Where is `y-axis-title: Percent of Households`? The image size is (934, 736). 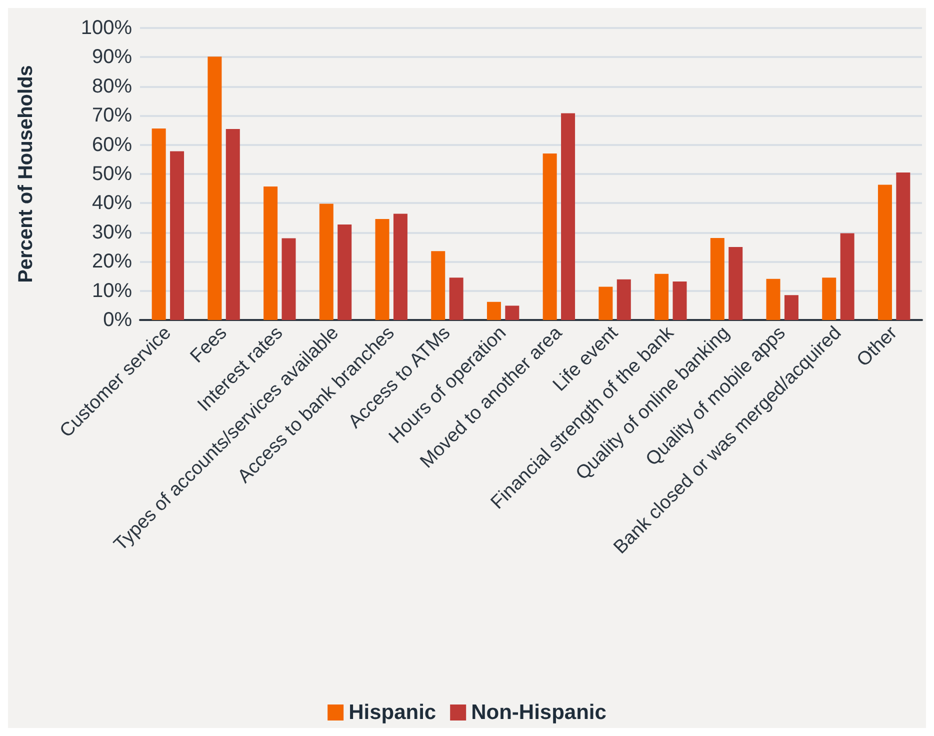 y-axis-title: Percent of Households is located at coordinates (26, 174).